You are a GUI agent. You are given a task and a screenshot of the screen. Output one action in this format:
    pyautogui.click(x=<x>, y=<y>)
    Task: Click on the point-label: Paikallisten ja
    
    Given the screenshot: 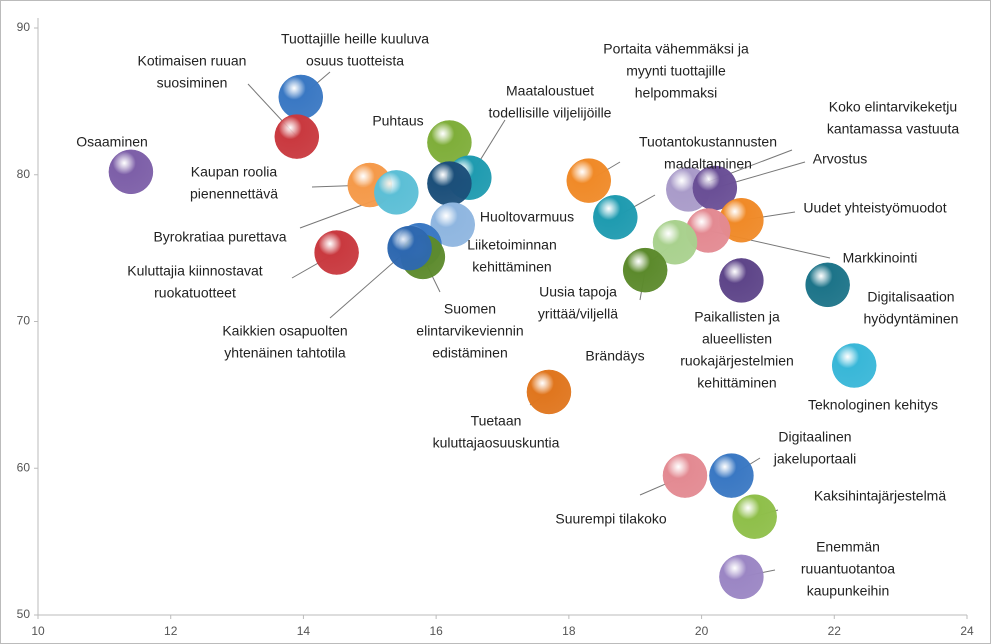 What is the action you would take?
    pyautogui.click(x=737, y=317)
    